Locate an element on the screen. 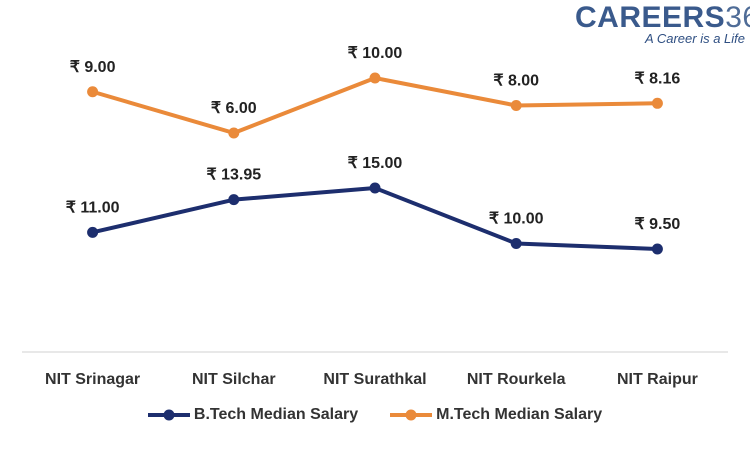 The image size is (750, 450). legend-item-btech: B.Tech Median Salary is located at coordinates (253, 415).